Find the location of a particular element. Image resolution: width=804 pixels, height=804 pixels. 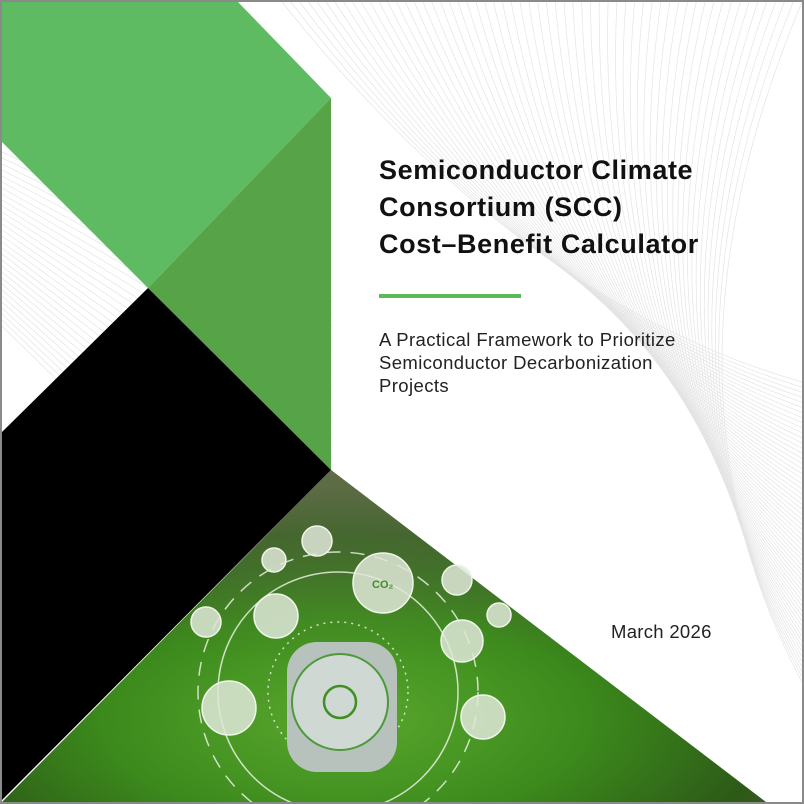

light-green-shape is located at coordinates (166, 145).